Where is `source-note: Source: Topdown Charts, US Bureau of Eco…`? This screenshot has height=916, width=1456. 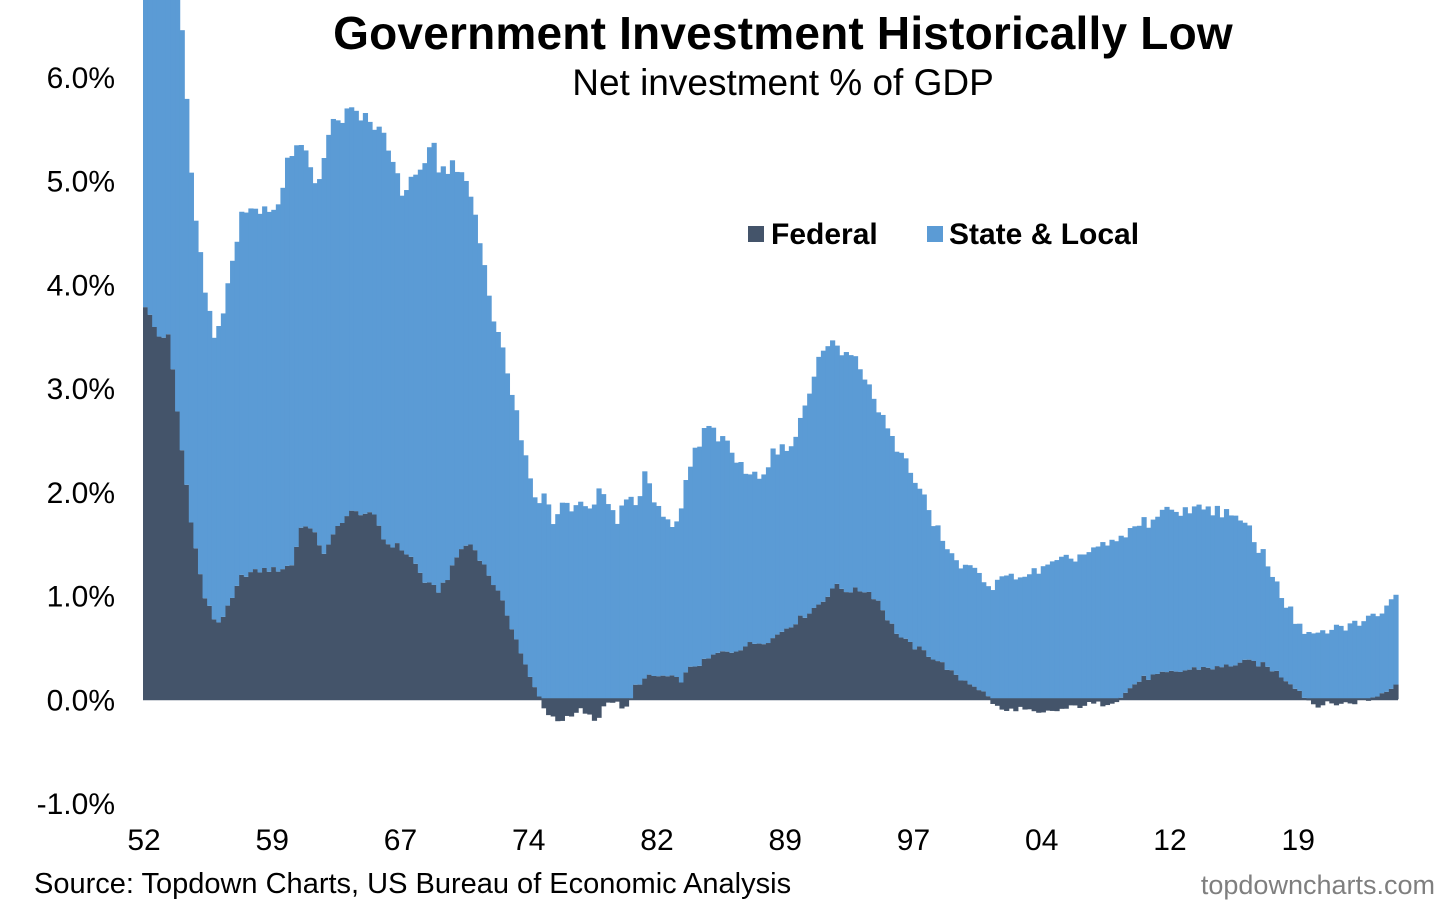
source-note: Source: Topdown Charts, US Bureau of Eco… is located at coordinates (413, 884).